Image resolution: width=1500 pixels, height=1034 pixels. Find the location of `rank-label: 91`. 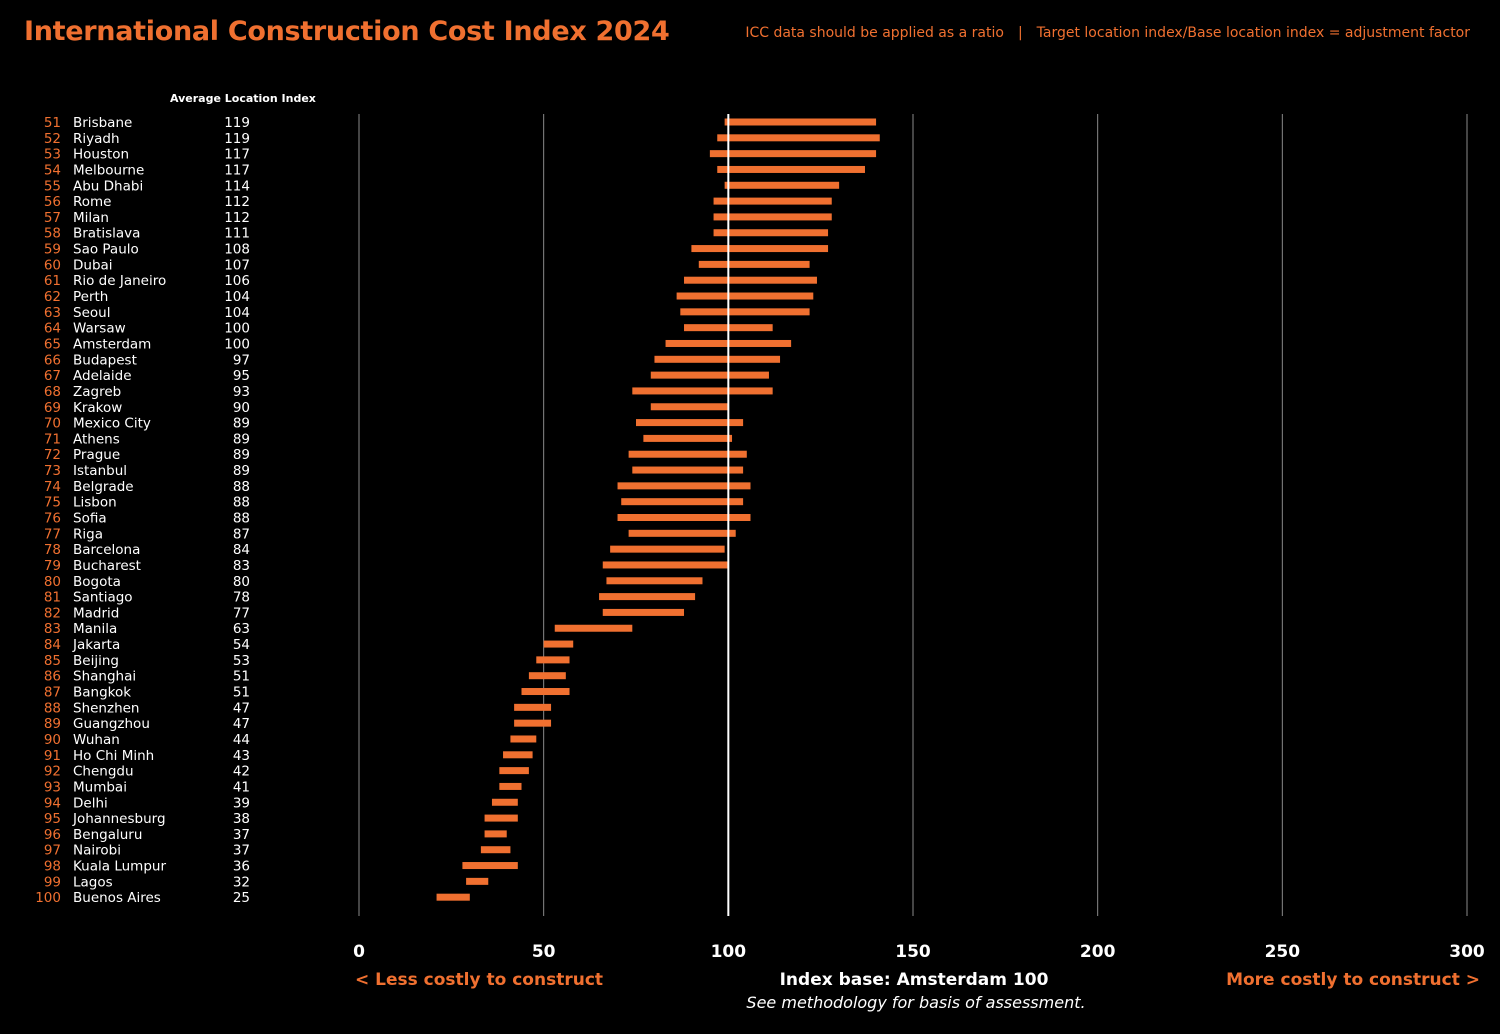

rank-label: 91 is located at coordinates (52, 756).